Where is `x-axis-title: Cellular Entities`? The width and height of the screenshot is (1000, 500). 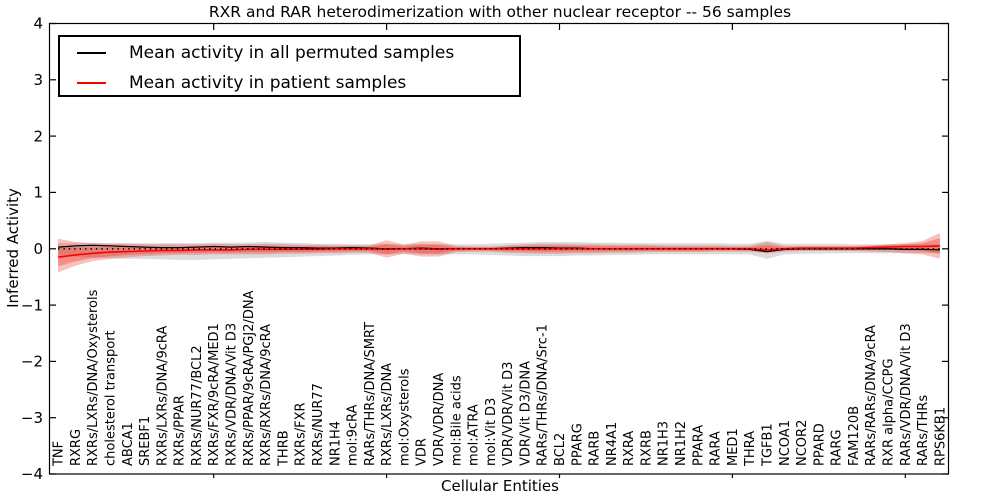 x-axis-title: Cellular Entities is located at coordinates (500, 486).